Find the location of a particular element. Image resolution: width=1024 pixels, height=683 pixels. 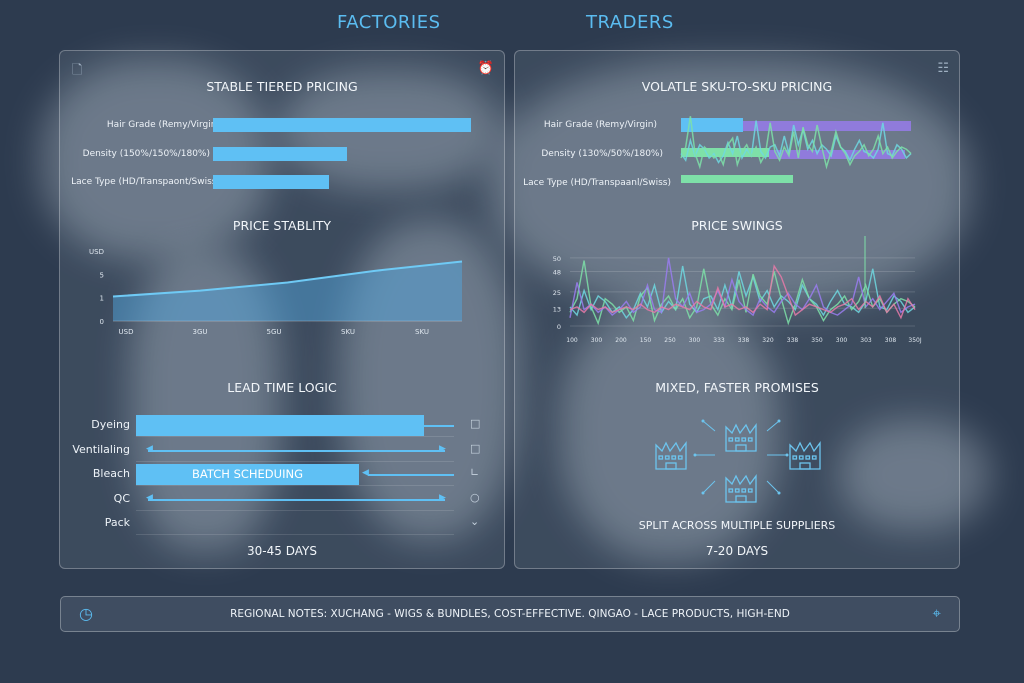

lead-row-label: Pack is located at coordinates (117, 522).